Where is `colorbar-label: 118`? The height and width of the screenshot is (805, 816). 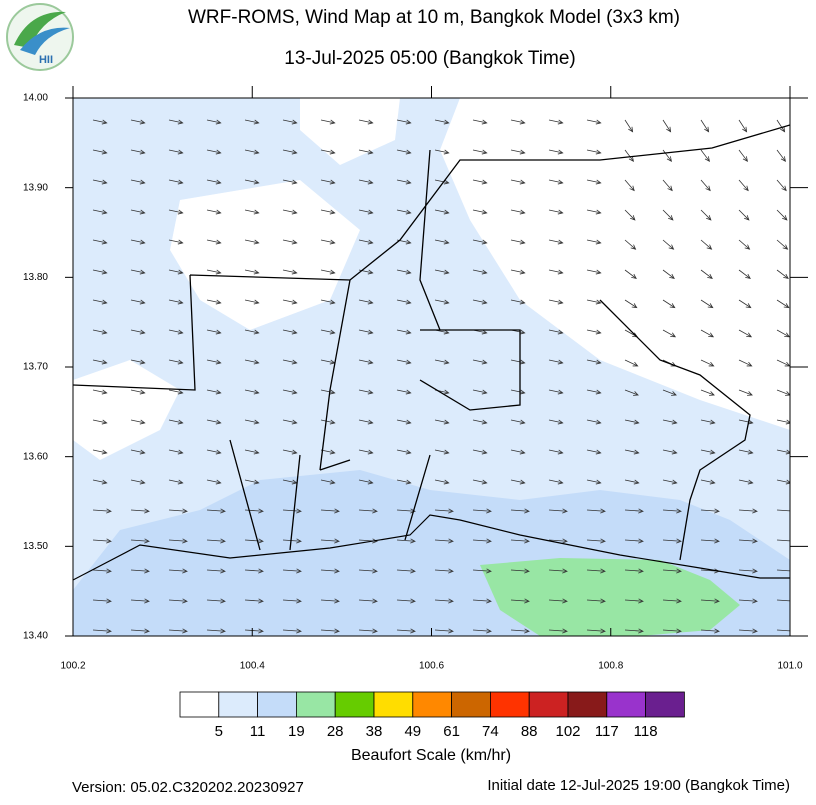 colorbar-label: 118 is located at coordinates (646, 731).